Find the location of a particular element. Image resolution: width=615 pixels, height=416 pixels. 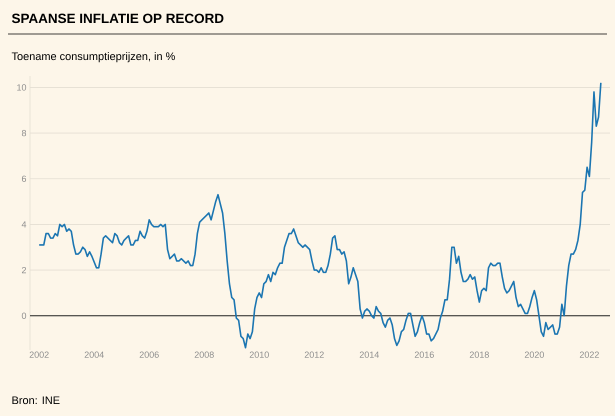

chart-subtitle: Toename consumptieprijzen, in % is located at coordinates (93, 57).